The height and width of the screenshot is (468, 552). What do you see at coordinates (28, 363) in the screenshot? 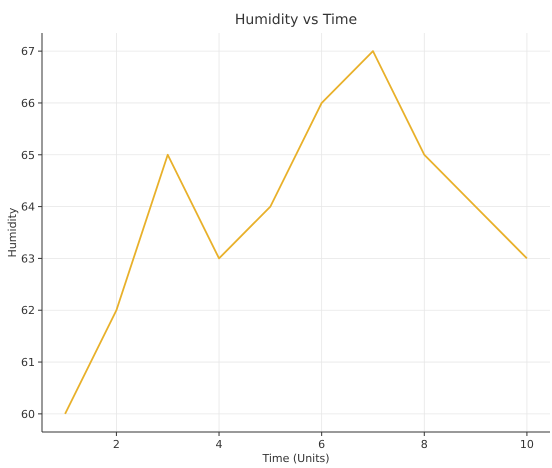
I see `y-tick-label: 61` at bounding box center [28, 363].